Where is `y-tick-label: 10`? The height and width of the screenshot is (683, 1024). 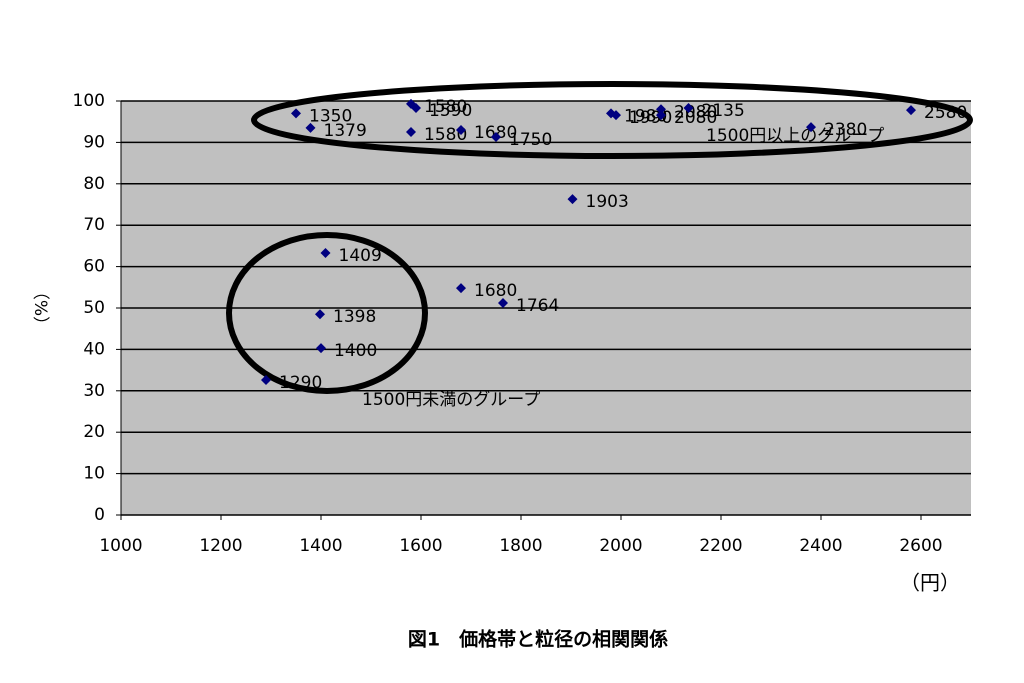
y-tick-label: 10 is located at coordinates (94, 474).